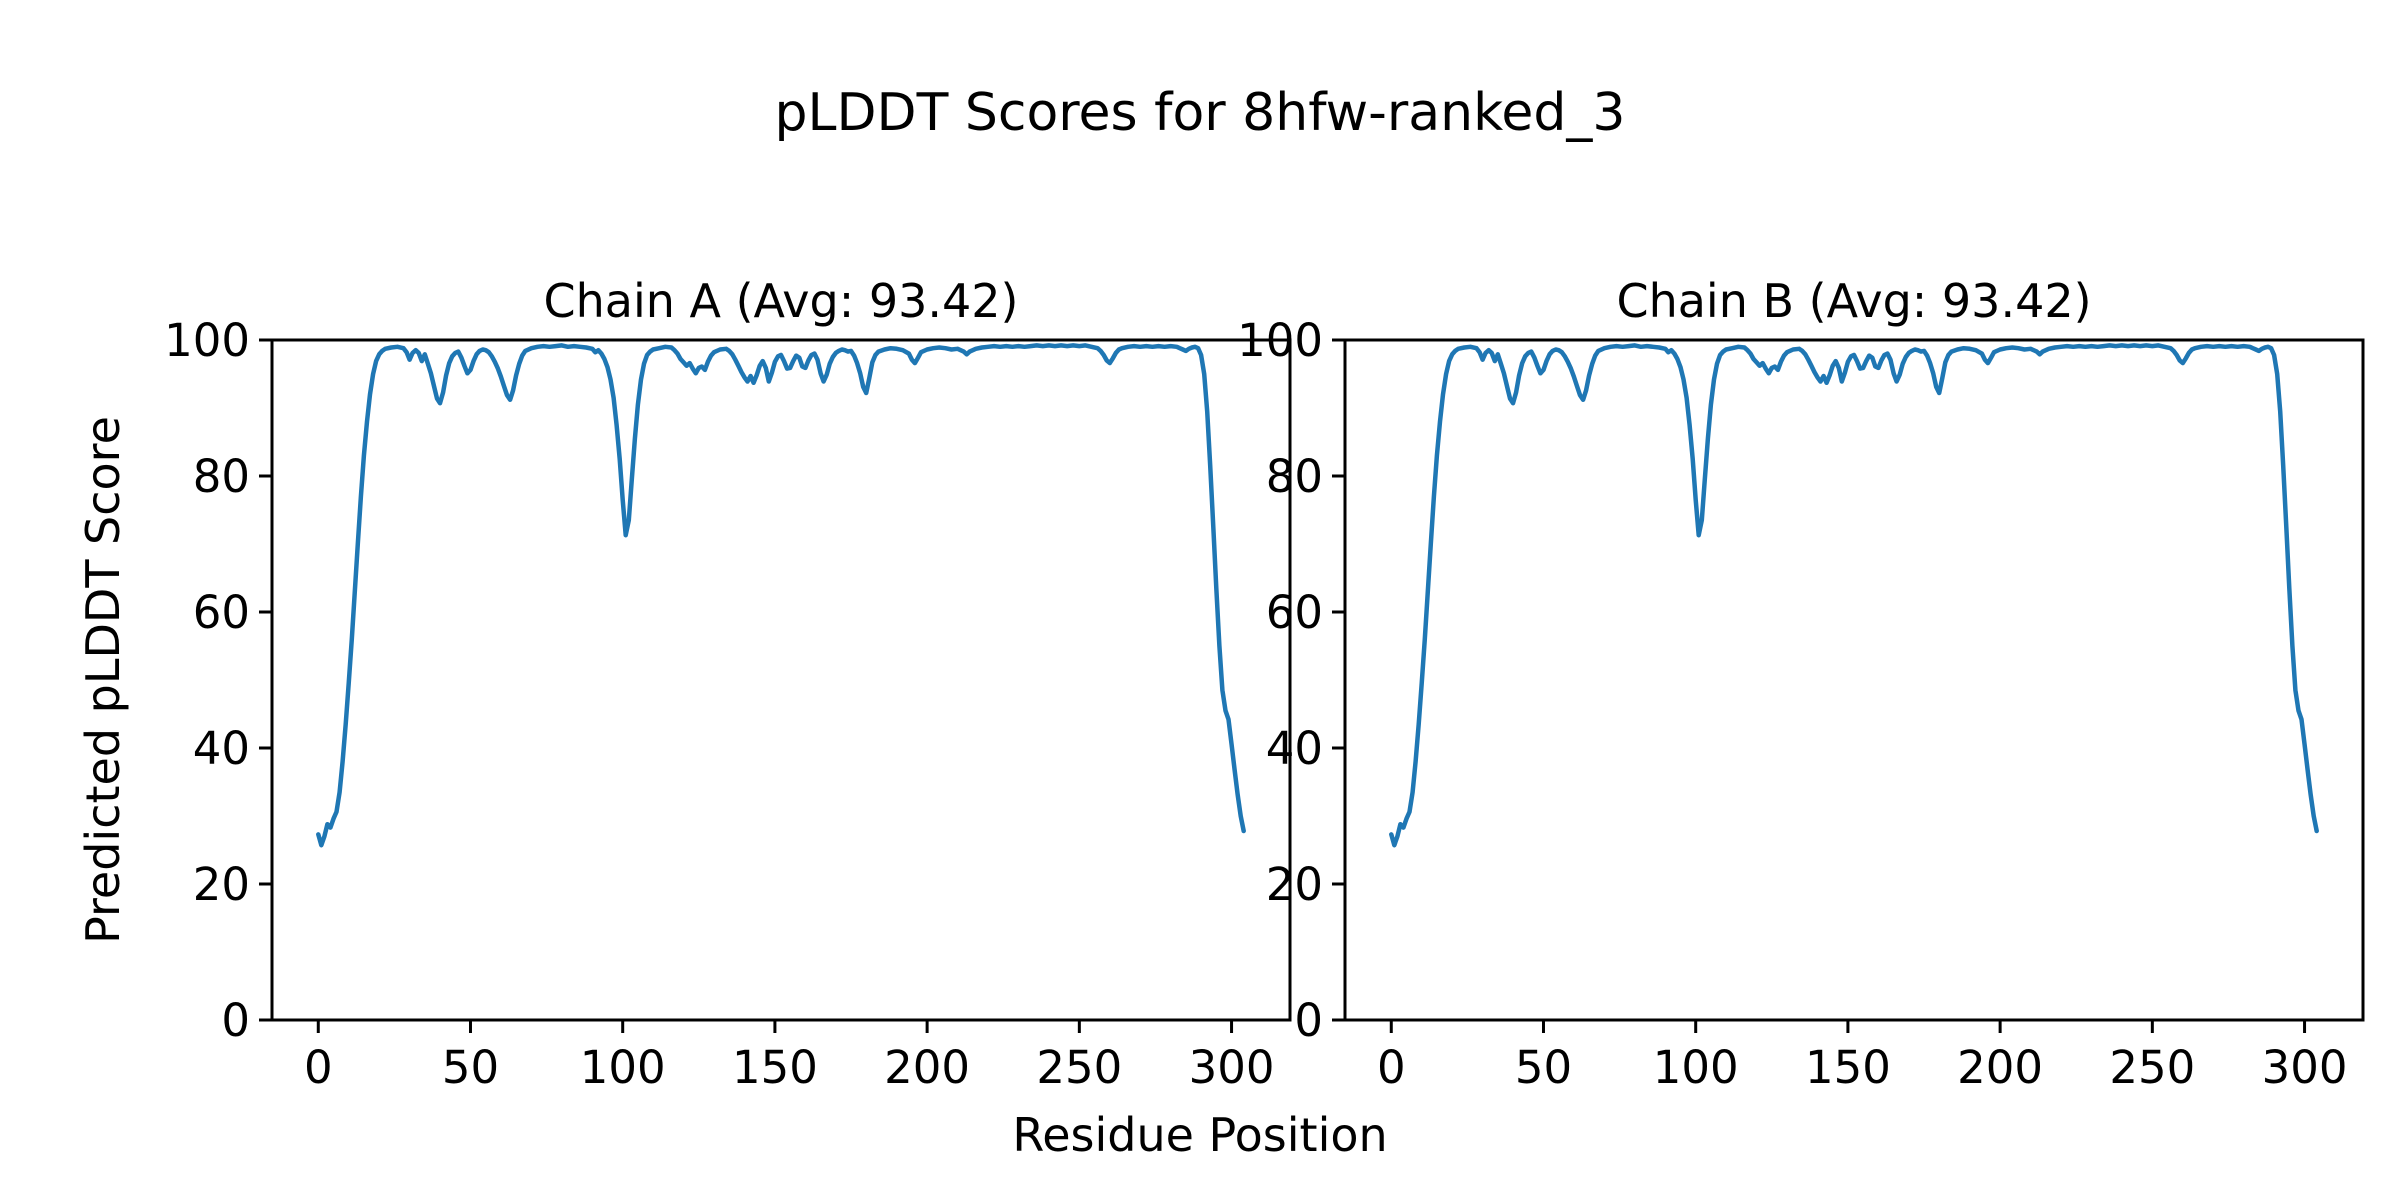 Image resolution: width=2400 pixels, height=1200 pixels. Describe the element at coordinates (781, 301) in the screenshot. I see `chain-a-title: Chain A (Avg: 93.42)` at that location.